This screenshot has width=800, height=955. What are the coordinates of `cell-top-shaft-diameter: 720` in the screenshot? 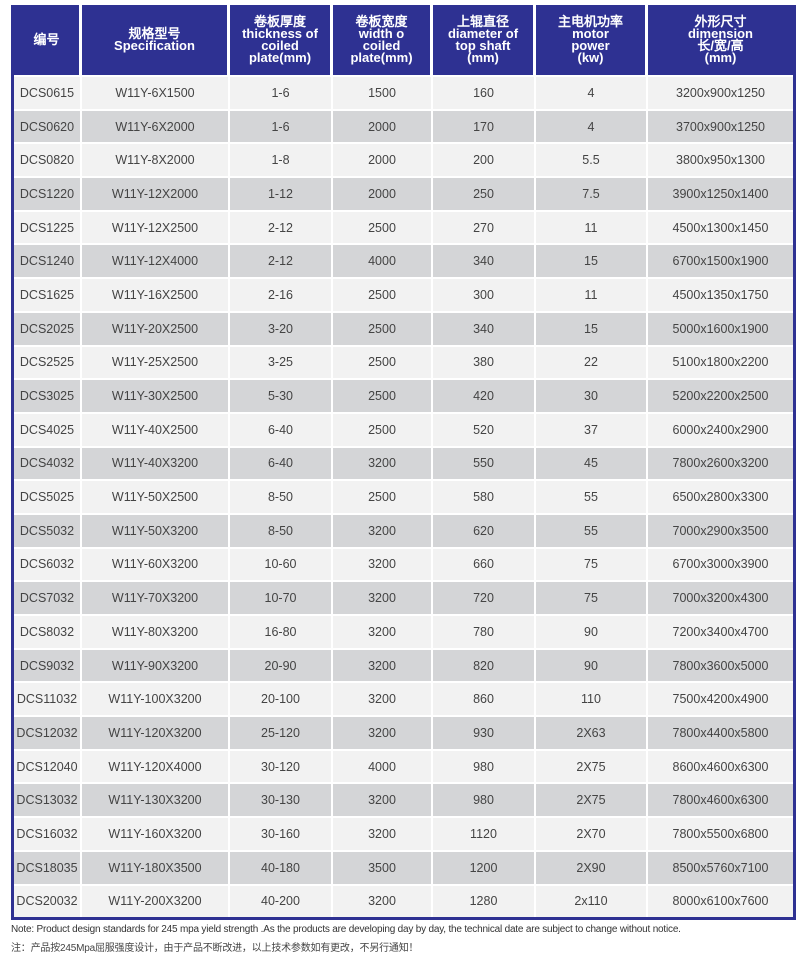 It's located at (484, 597).